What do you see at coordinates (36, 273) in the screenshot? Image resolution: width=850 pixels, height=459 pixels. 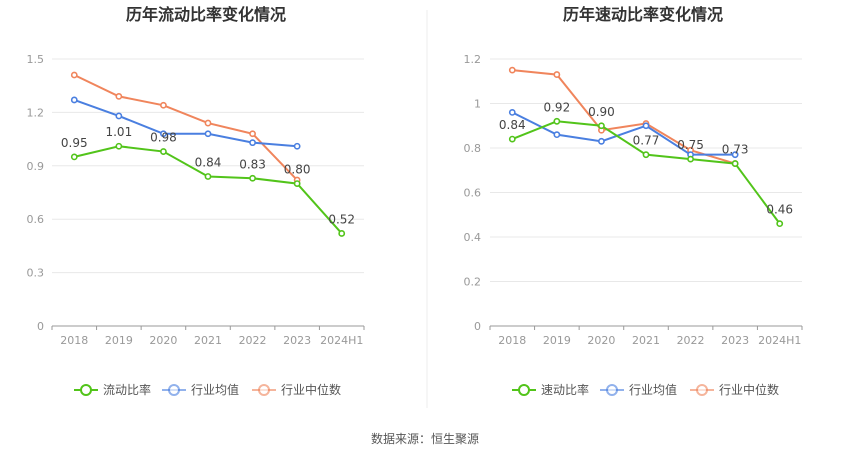 I see `y-tick-label: 0.3` at bounding box center [36, 273].